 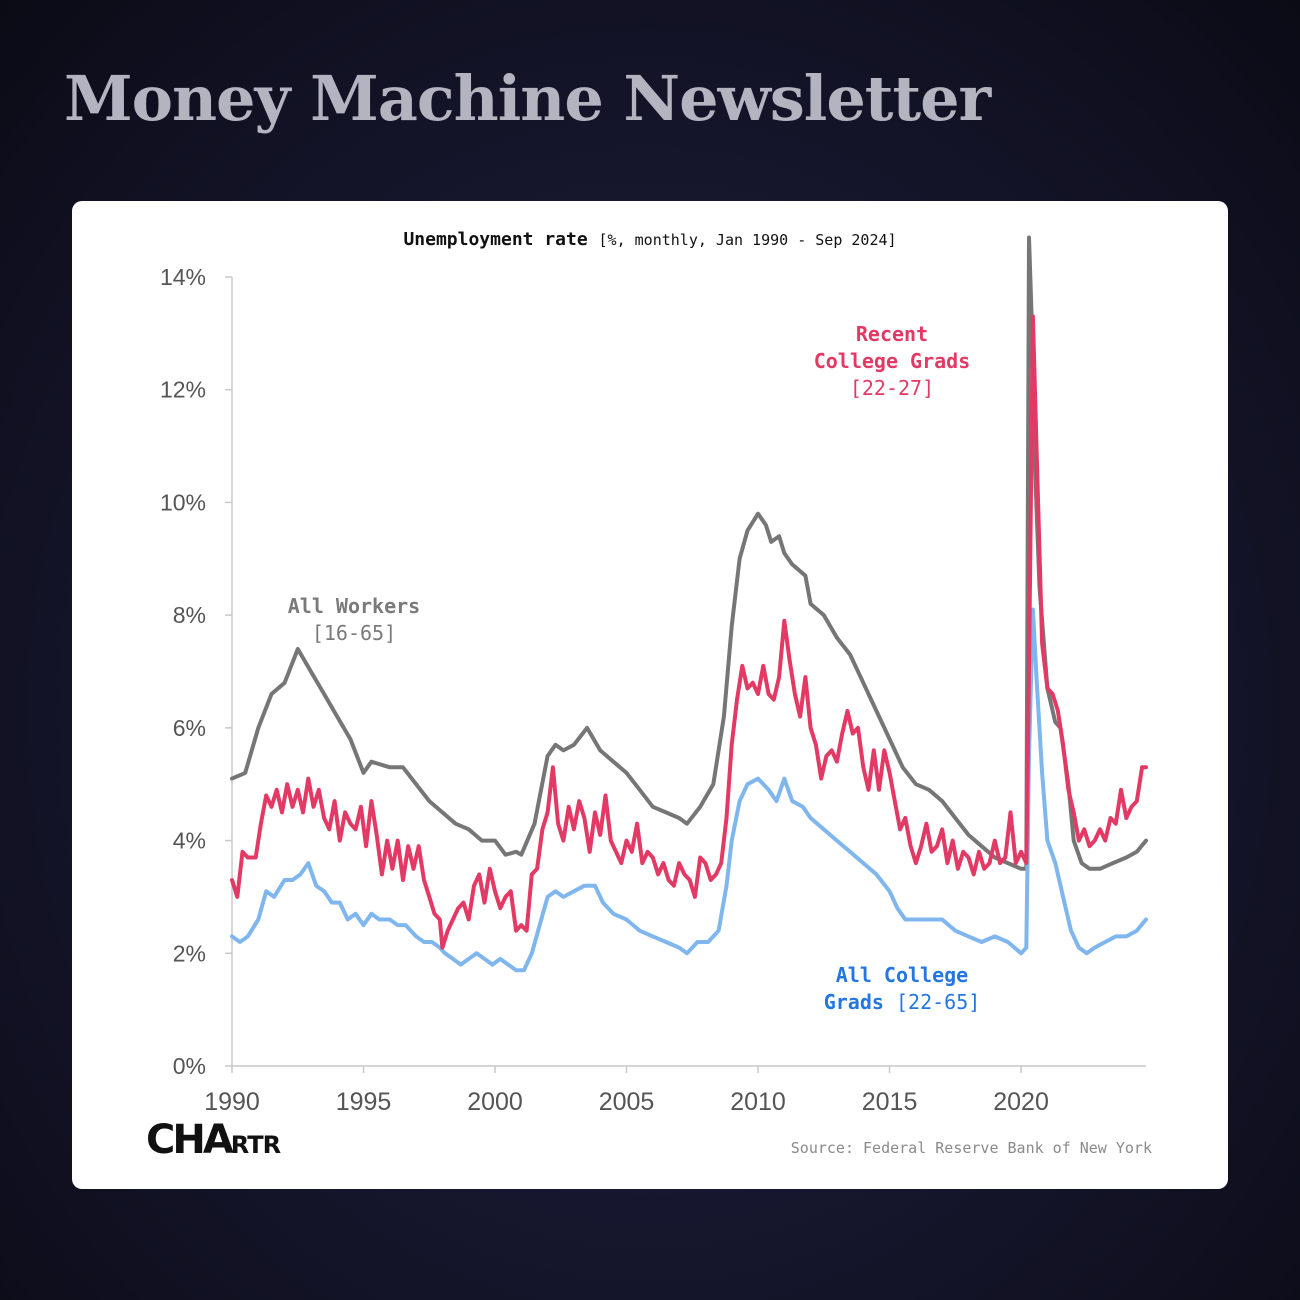 I want to click on logo-small-text: RTR, so click(x=255, y=1145).